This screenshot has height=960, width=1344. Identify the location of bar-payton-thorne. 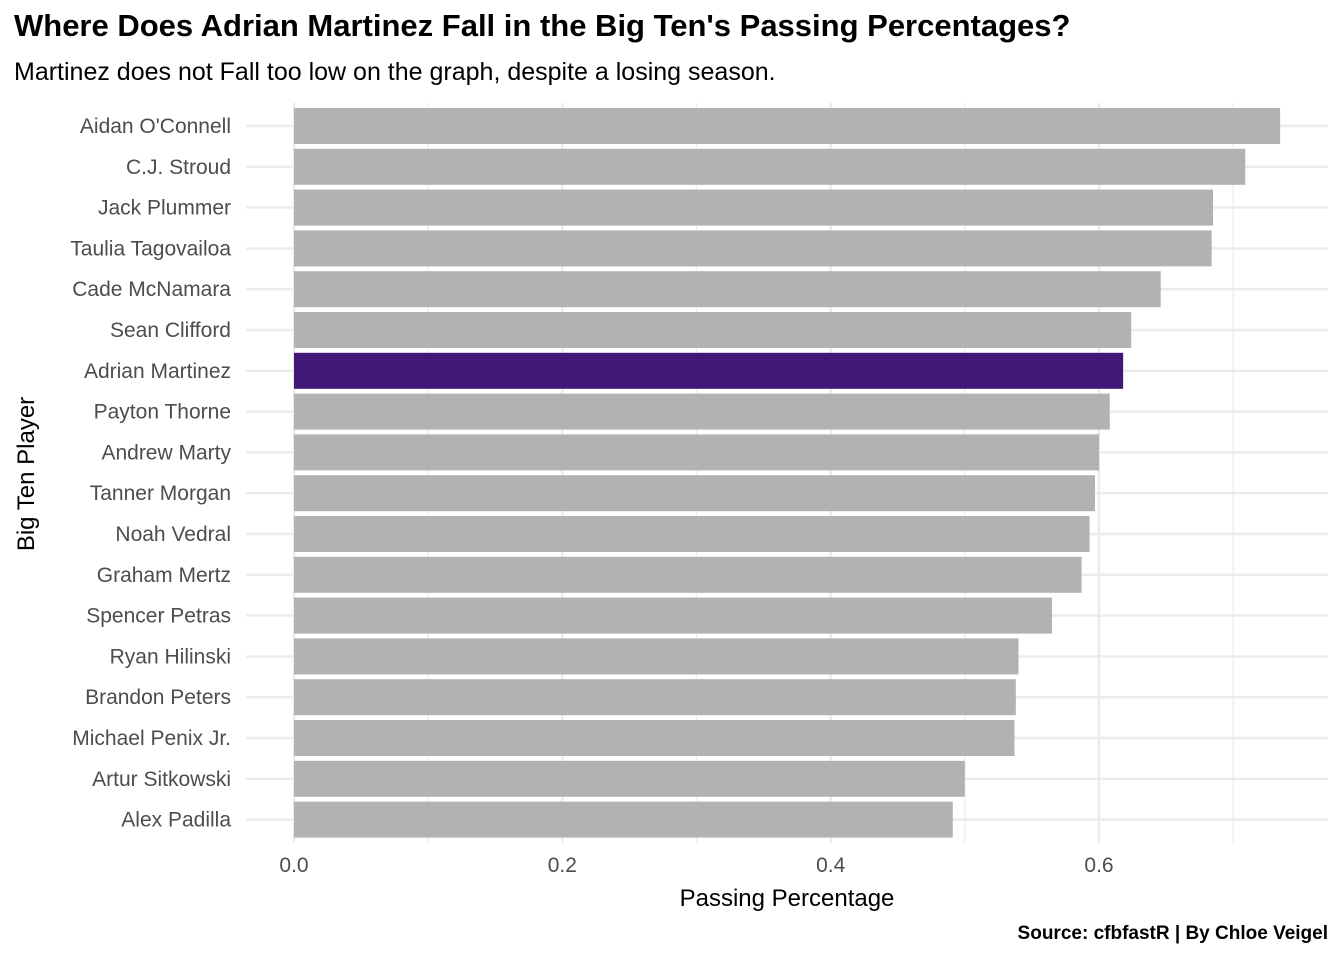
(702, 411).